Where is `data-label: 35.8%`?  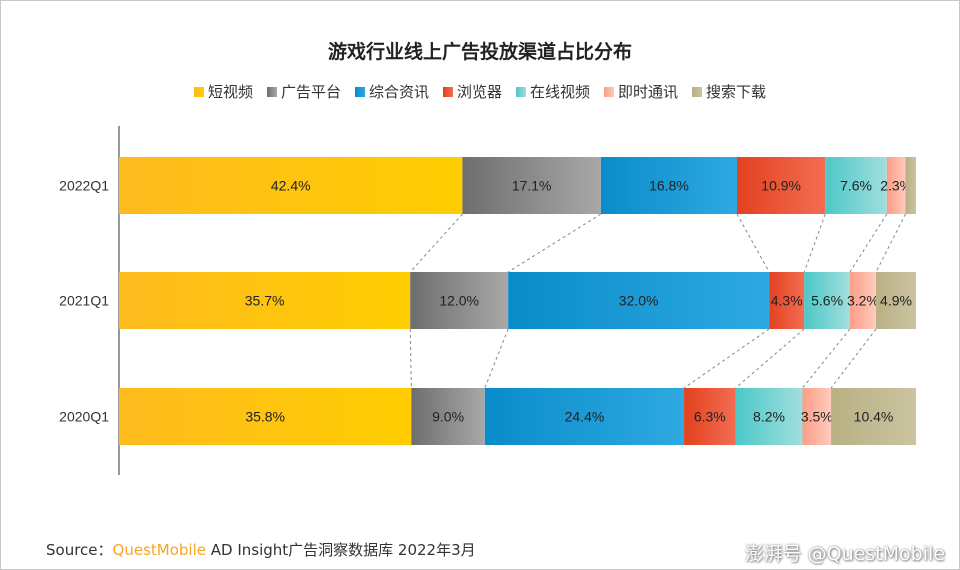 data-label: 35.8% is located at coordinates (265, 417).